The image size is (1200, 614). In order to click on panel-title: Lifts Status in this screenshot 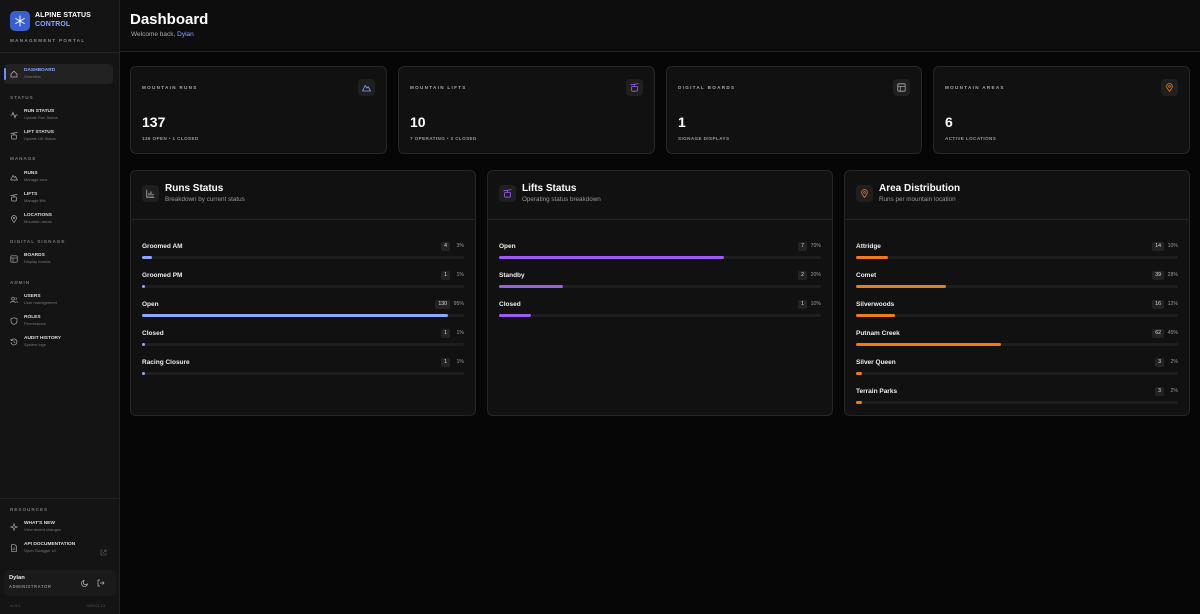, I will do `click(549, 188)`.